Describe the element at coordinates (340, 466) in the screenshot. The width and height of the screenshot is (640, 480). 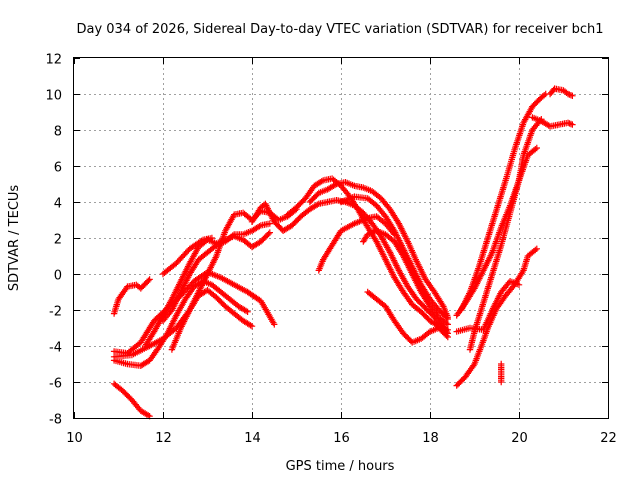
I see `x-axis-title: GPS time / hours` at that location.